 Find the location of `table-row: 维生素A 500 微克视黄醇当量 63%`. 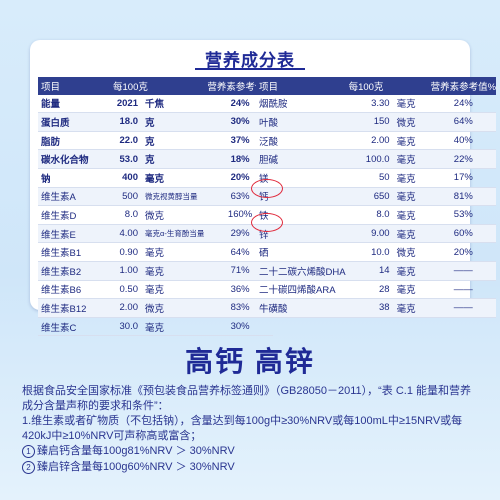

table-row: 维生素A 500 微克视黄醇当量 63% is located at coordinates (155, 197).